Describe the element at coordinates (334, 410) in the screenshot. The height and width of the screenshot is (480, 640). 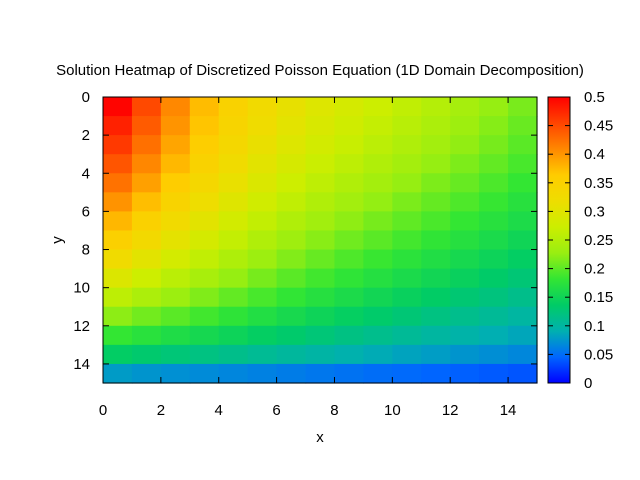
I see `x-tick-label: 8` at that location.